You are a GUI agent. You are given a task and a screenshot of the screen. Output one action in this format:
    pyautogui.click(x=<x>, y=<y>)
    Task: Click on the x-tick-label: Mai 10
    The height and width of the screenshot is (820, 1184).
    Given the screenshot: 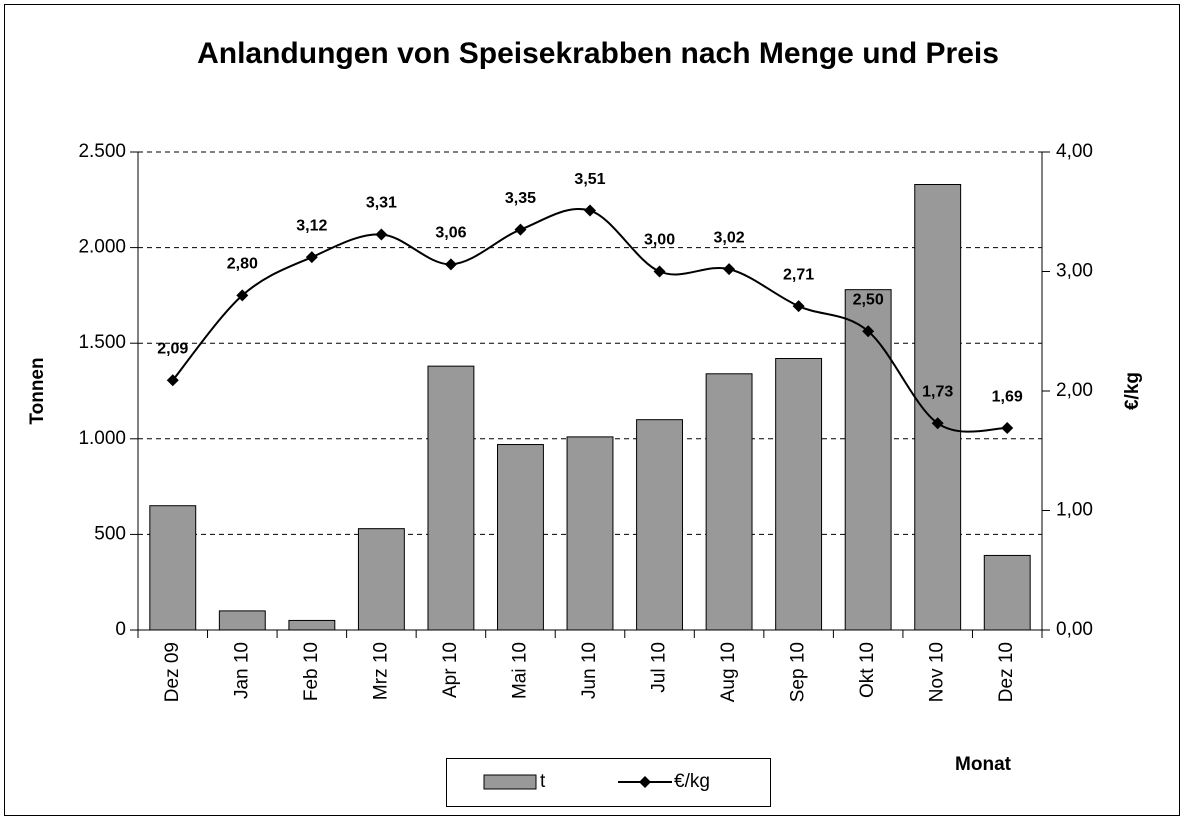 What is the action you would take?
    pyautogui.click(x=519, y=670)
    